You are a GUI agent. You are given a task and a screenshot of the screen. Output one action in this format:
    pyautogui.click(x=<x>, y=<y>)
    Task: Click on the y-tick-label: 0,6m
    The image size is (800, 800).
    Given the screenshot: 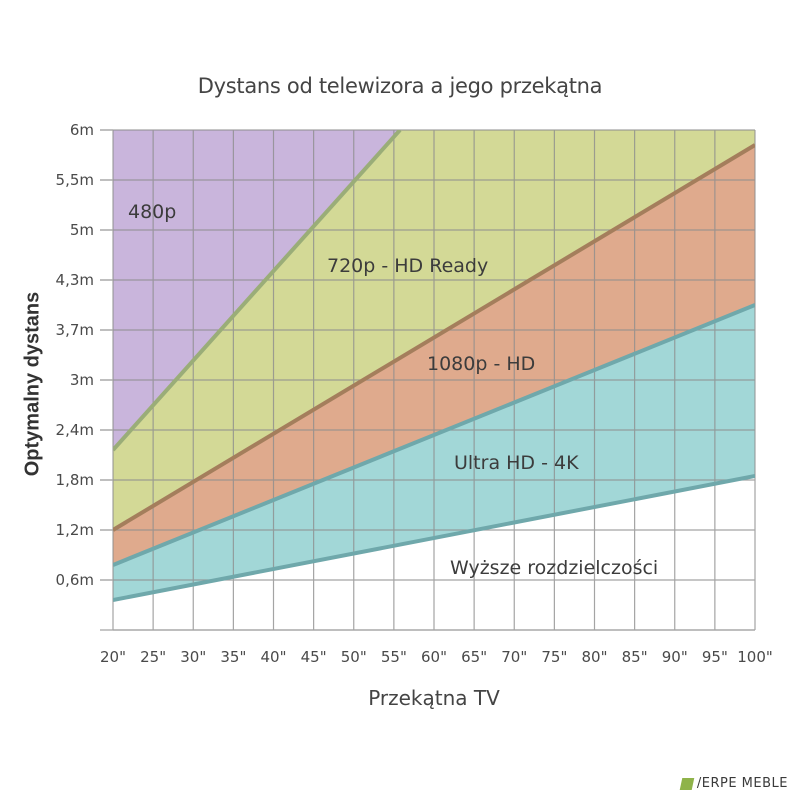 What is the action you would take?
    pyautogui.click(x=75, y=580)
    